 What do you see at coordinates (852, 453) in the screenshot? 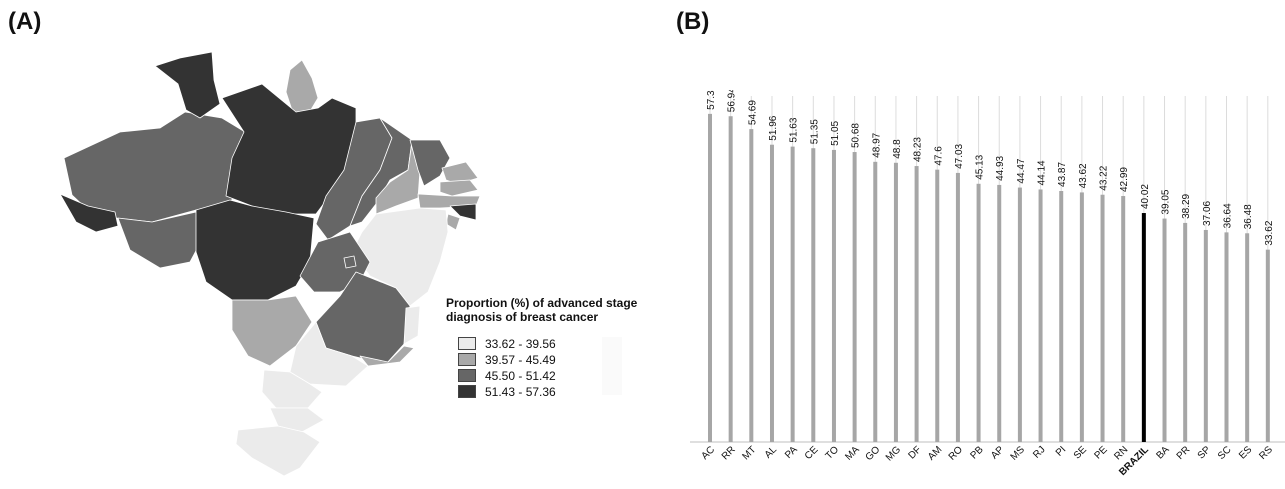
I see `chart-category-label: MA` at bounding box center [852, 453].